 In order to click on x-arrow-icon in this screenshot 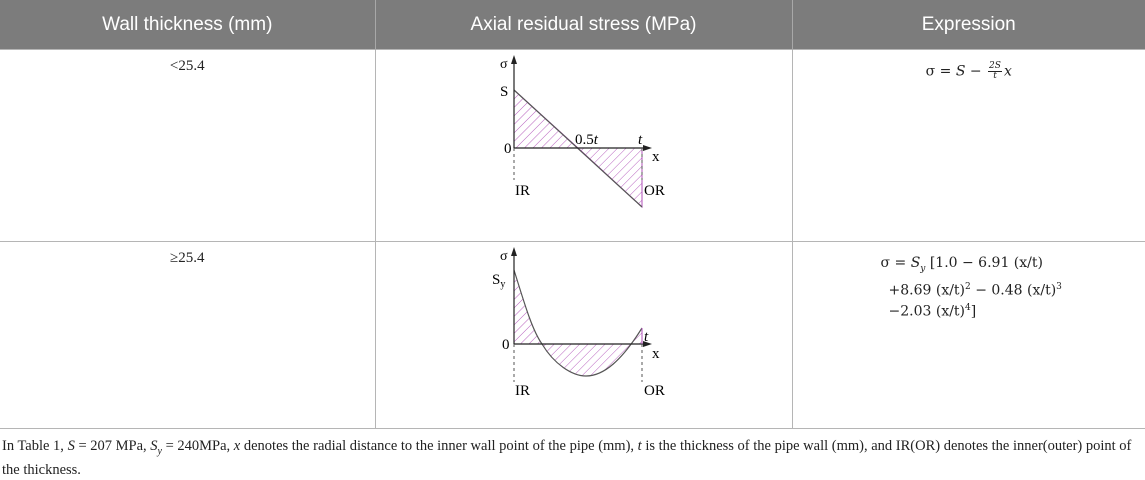, I will do `click(647, 148)`.